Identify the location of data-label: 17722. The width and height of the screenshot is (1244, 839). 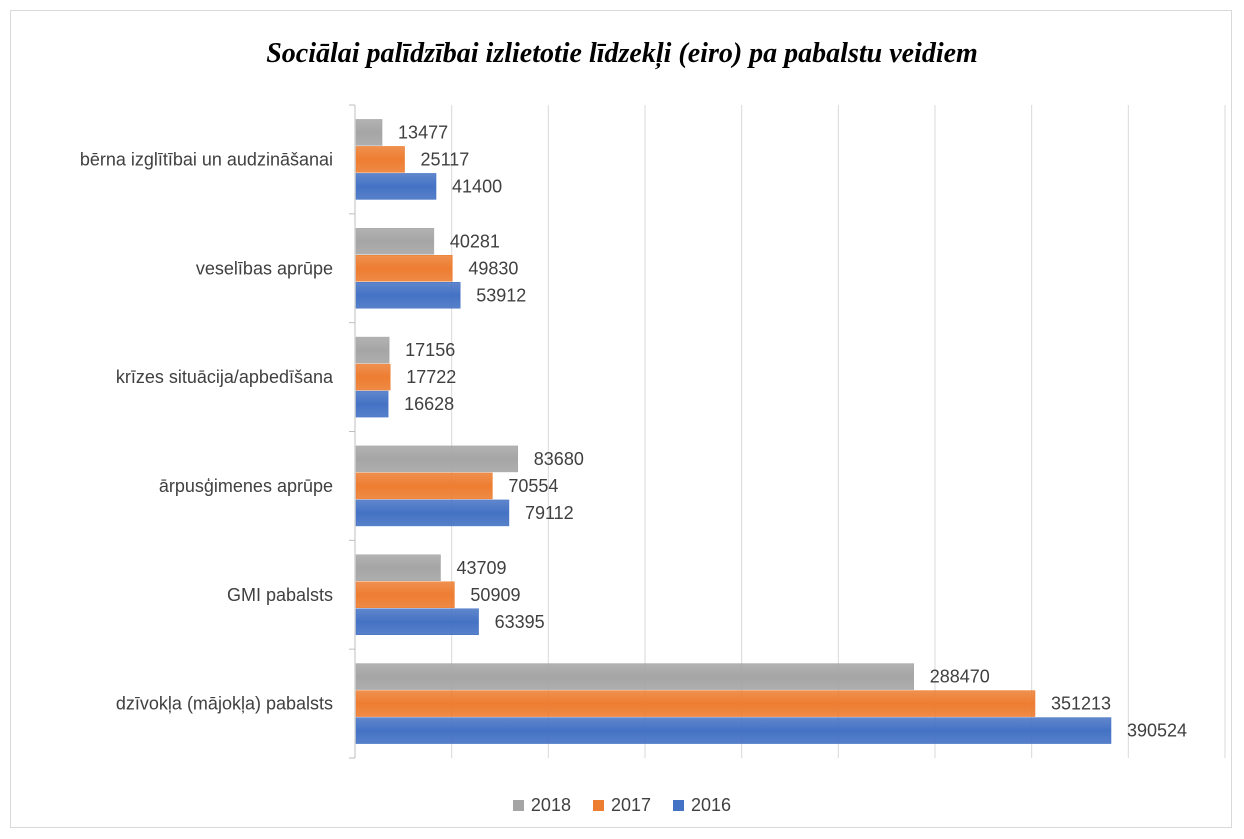
(431, 377).